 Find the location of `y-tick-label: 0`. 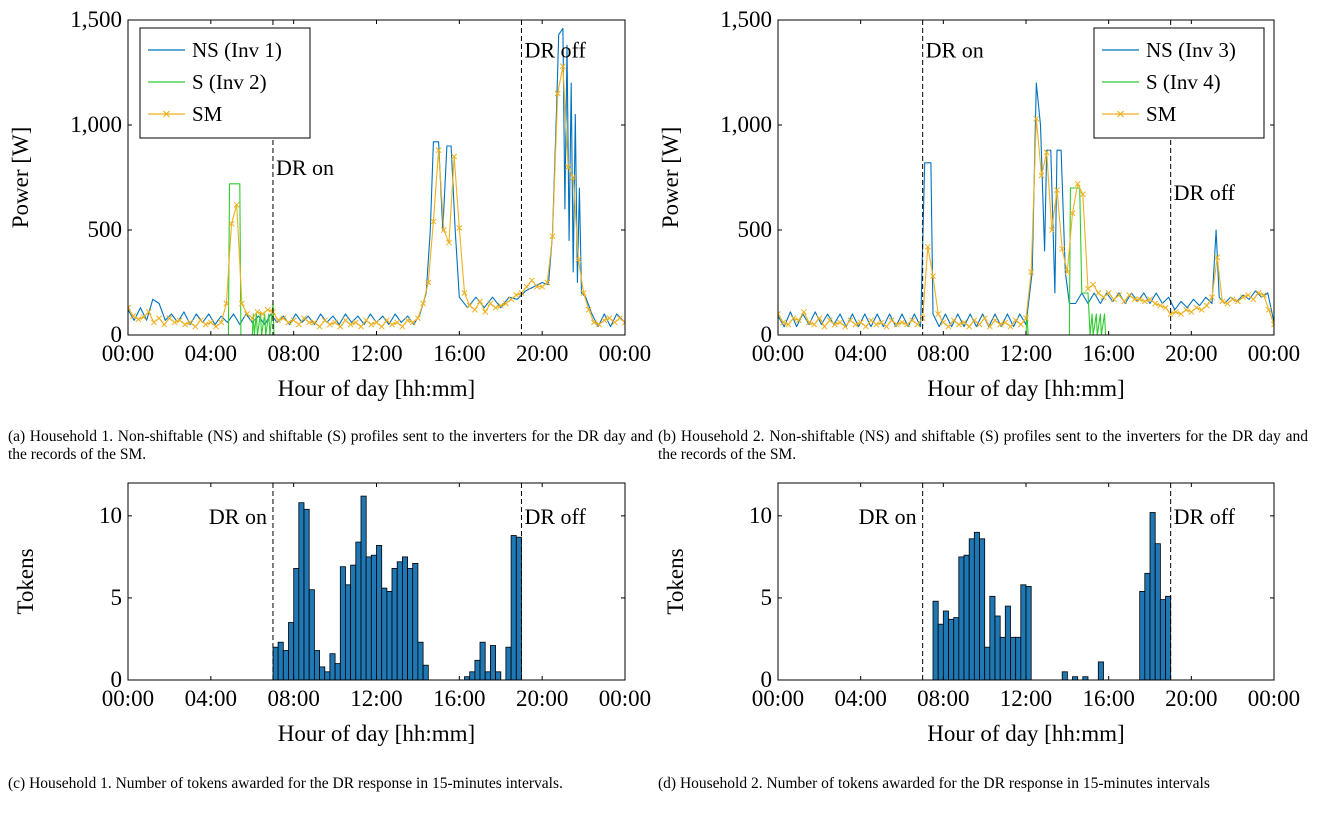

y-tick-label: 0 is located at coordinates (117, 334).